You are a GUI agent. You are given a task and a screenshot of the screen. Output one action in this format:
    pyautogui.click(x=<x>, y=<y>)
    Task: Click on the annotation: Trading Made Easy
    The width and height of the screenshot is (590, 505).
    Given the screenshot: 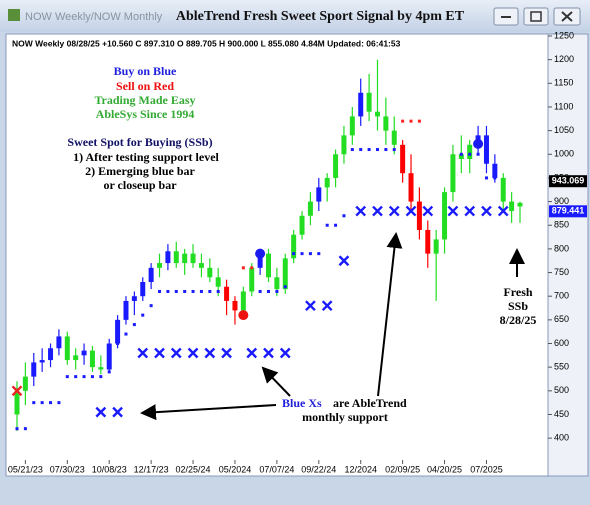 What is the action you would take?
    pyautogui.click(x=144, y=100)
    